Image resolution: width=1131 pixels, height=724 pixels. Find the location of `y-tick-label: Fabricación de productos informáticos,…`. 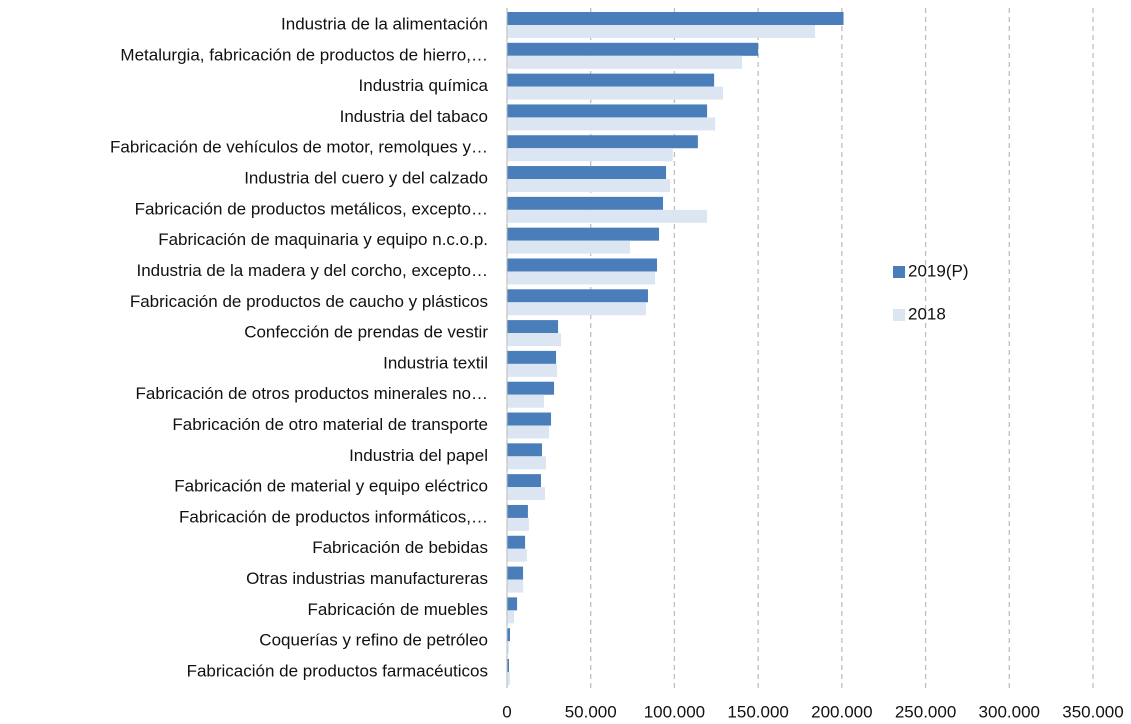

y-tick-label: Fabricación de productos informáticos,… is located at coordinates (333, 516).